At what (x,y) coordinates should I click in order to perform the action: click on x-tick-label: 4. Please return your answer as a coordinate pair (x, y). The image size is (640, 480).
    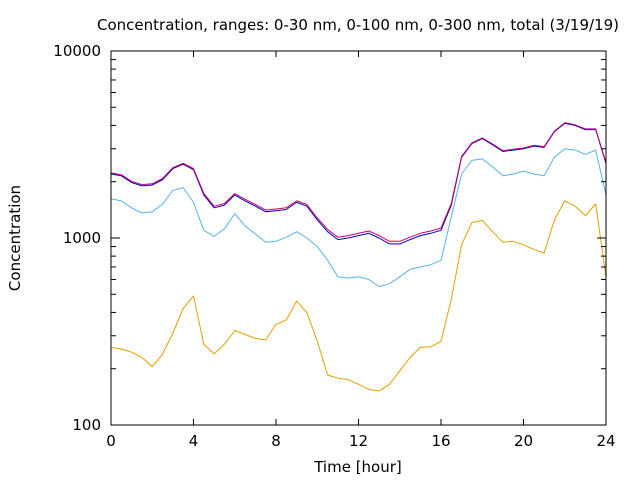
    Looking at the image, I should click on (194, 441).